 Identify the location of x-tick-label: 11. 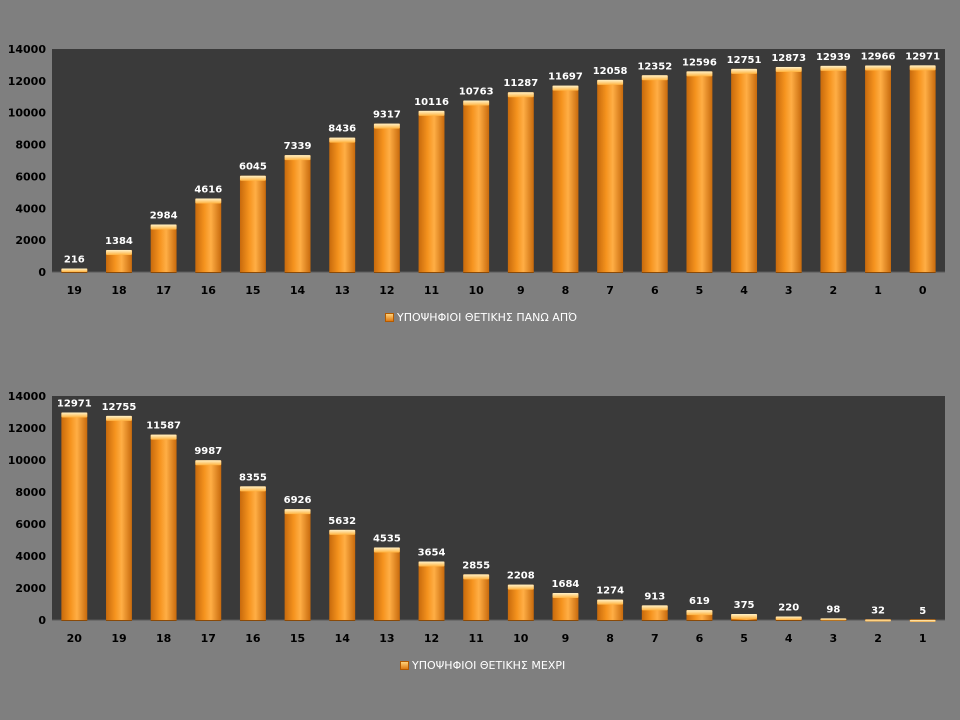
(431, 290).